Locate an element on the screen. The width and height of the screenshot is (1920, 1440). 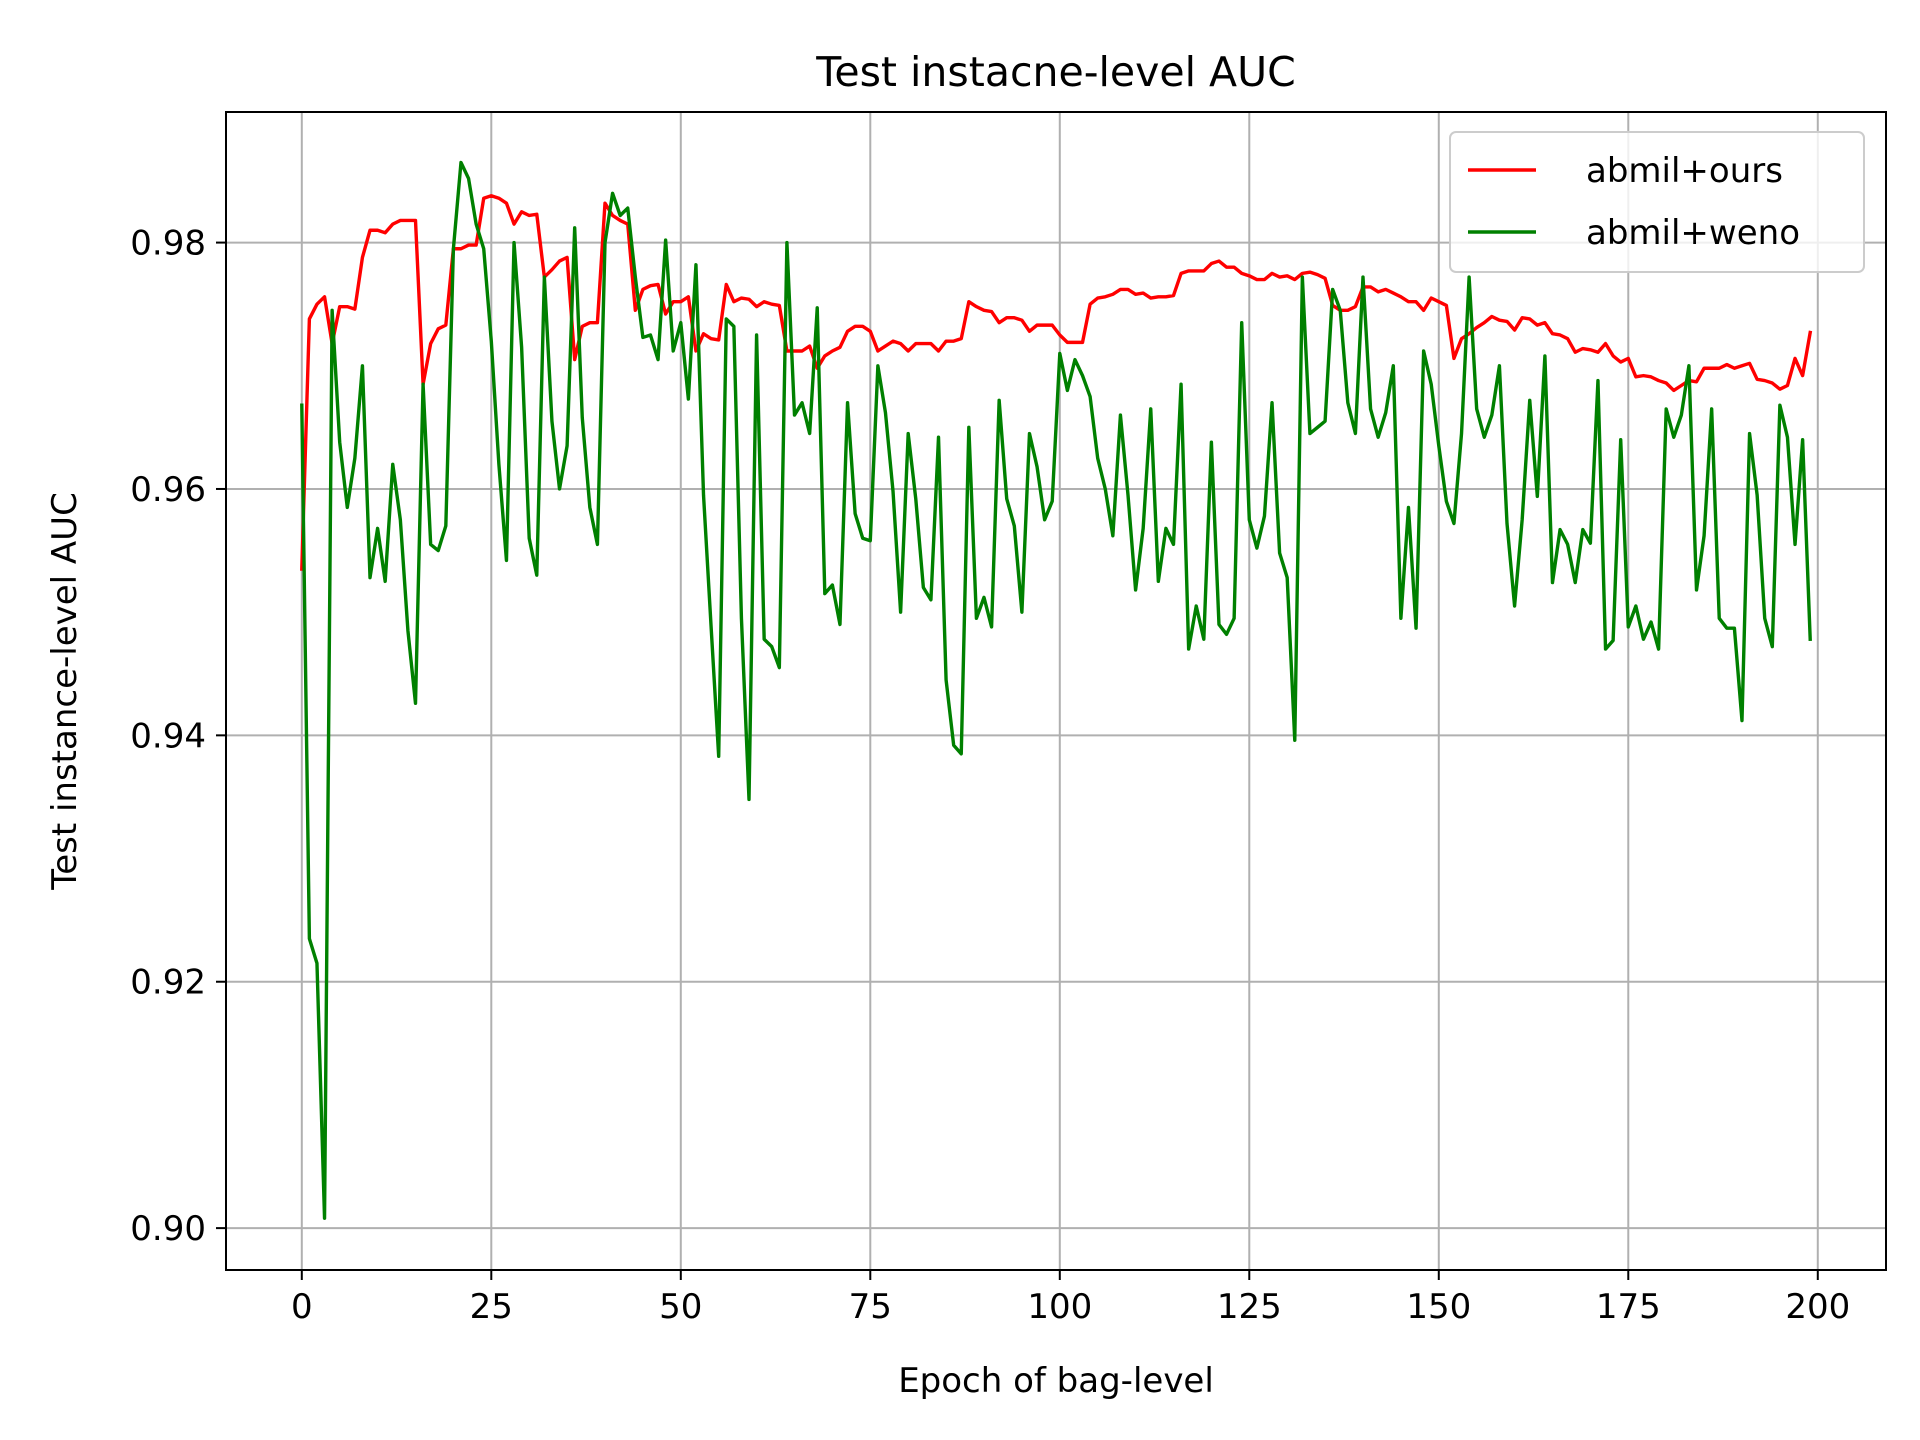
x-axis-title: Epoch of bag-level is located at coordinates (1056, 1381).